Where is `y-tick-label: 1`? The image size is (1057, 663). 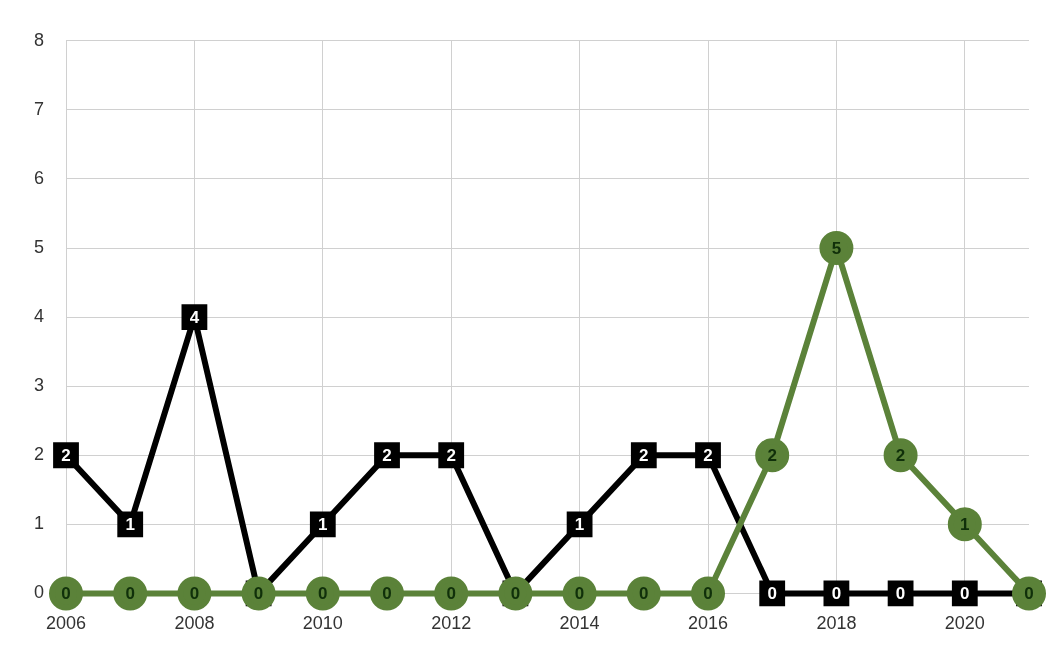
y-tick-label: 1 is located at coordinates (39, 523).